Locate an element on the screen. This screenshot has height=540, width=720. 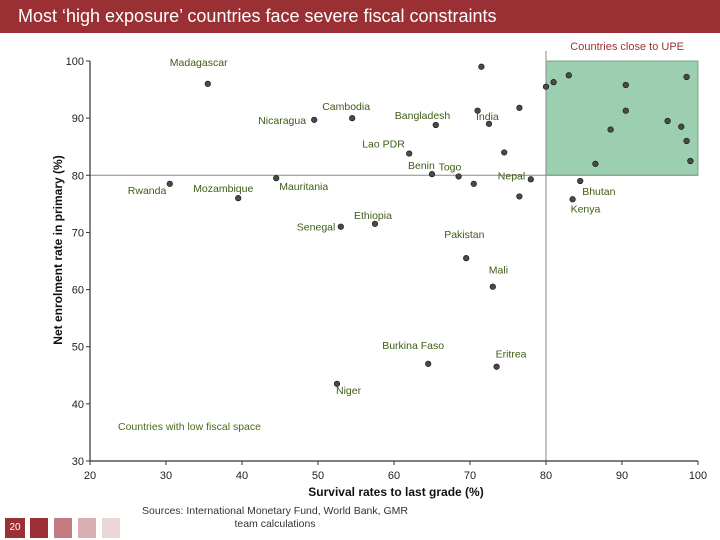
upe-region-label: Countries close to UPE is located at coordinates (627, 47).